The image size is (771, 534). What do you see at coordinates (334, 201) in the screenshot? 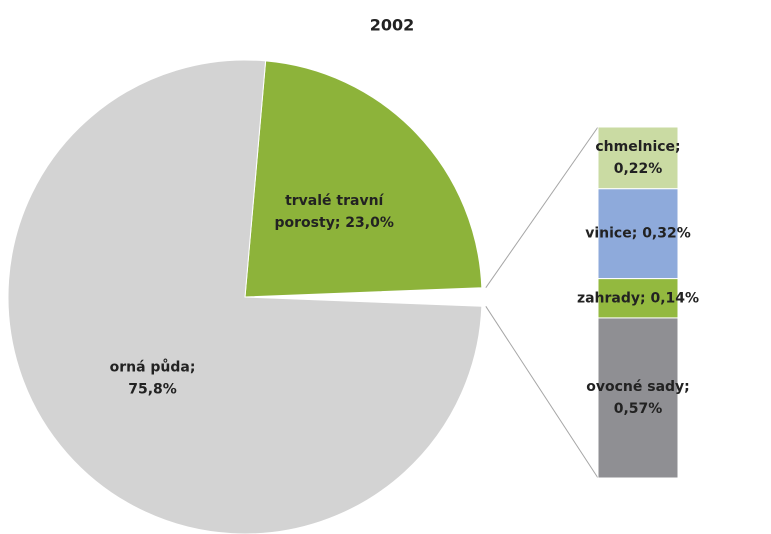
I see `data-label-line: trvalé travní` at bounding box center [334, 201].